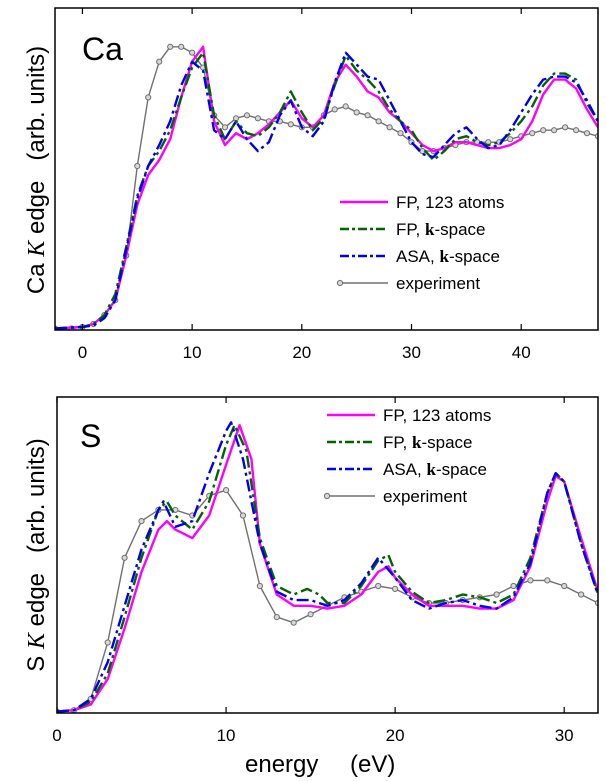  What do you see at coordinates (102, 49) in the screenshot?
I see `panel-label: Ca` at bounding box center [102, 49].